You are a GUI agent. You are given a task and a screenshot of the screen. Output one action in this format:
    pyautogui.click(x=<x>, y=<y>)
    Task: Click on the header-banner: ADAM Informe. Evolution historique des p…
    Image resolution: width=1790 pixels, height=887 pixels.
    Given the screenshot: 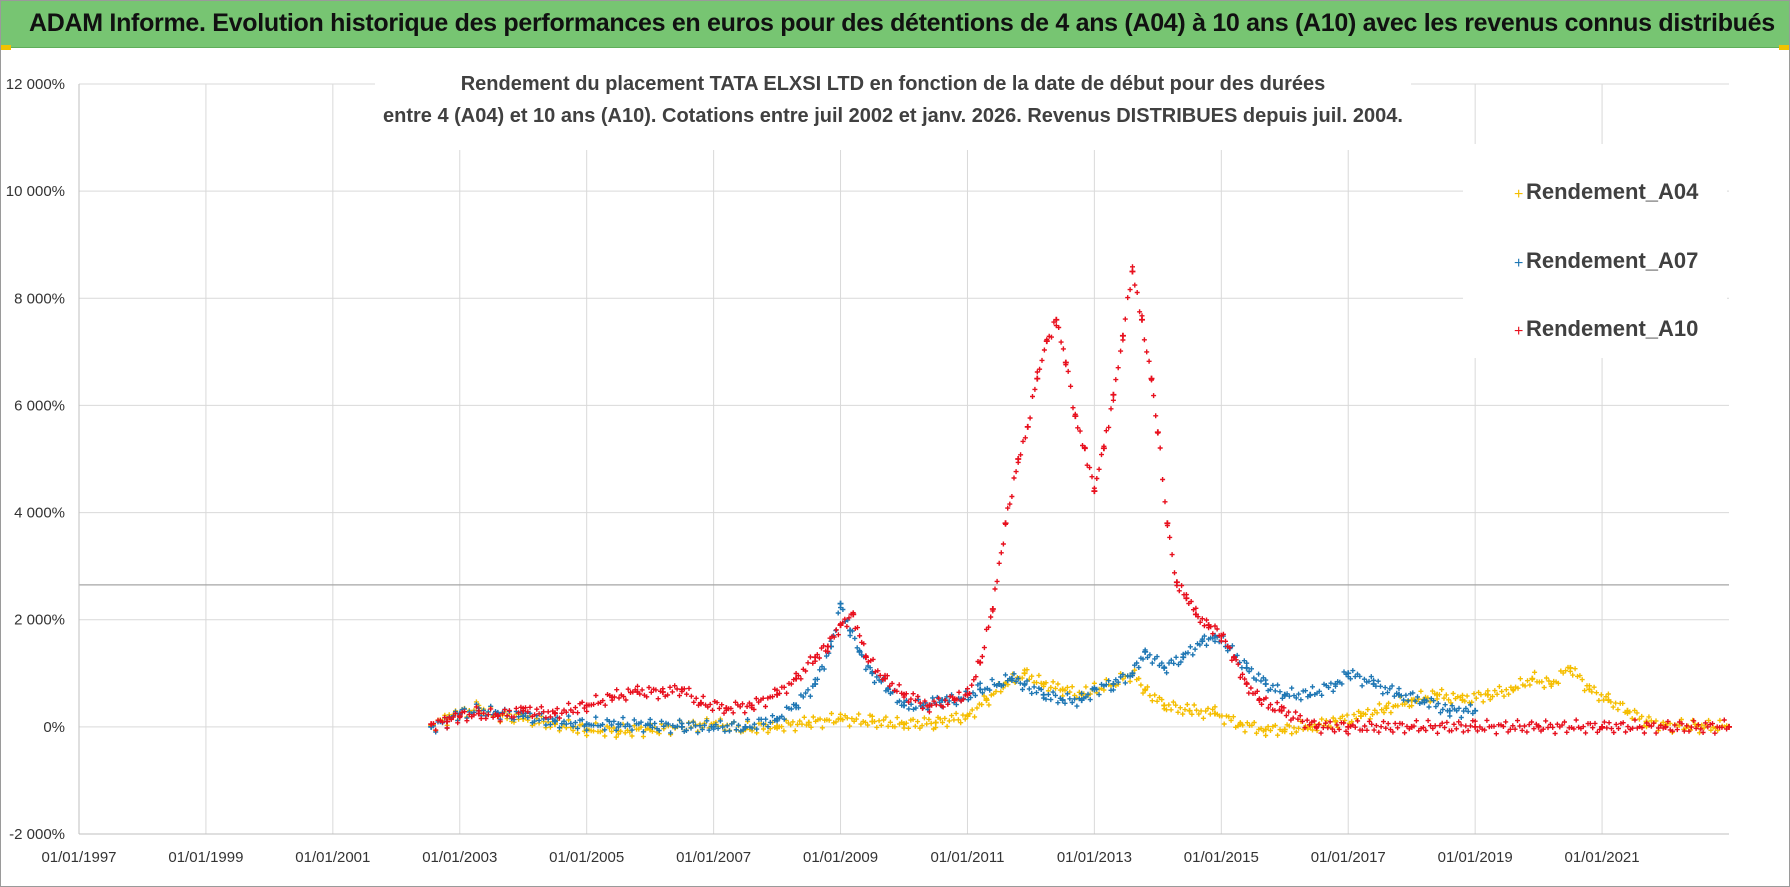 What is the action you would take?
    pyautogui.click(x=895, y=24)
    